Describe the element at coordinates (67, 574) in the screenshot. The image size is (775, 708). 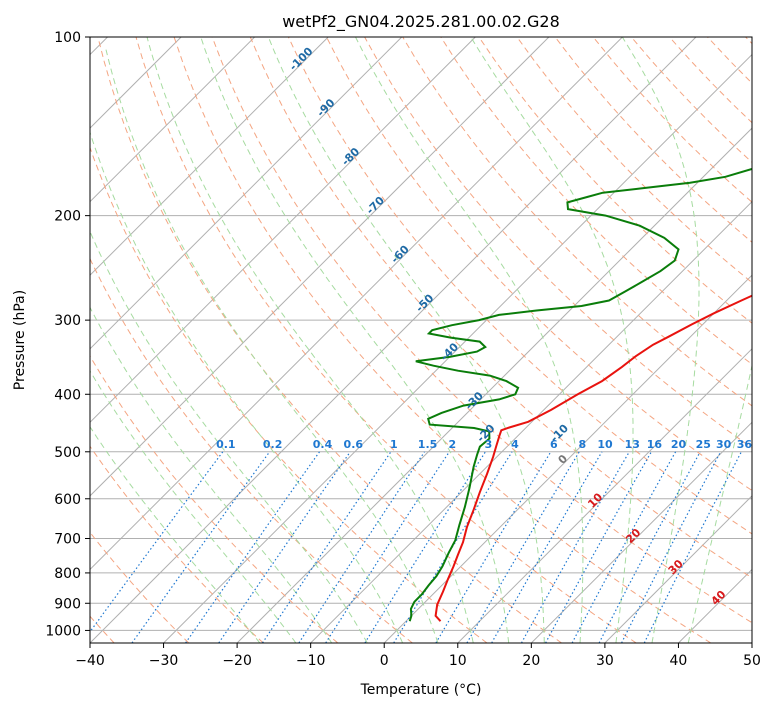
I see `y-tick-label: 800` at that location.